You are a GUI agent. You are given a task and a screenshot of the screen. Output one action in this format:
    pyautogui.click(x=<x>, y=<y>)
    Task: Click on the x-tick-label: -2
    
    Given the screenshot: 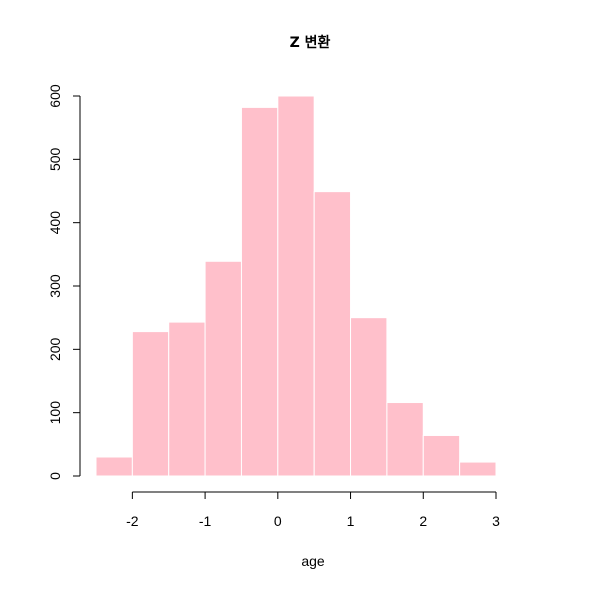 What is the action you would take?
    pyautogui.click(x=132, y=521)
    